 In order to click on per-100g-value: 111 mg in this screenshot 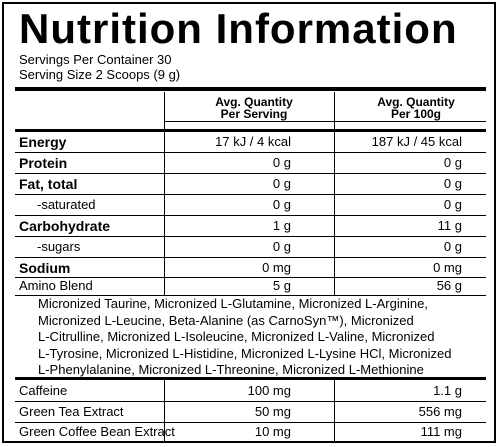, I will do `click(441, 431)`.